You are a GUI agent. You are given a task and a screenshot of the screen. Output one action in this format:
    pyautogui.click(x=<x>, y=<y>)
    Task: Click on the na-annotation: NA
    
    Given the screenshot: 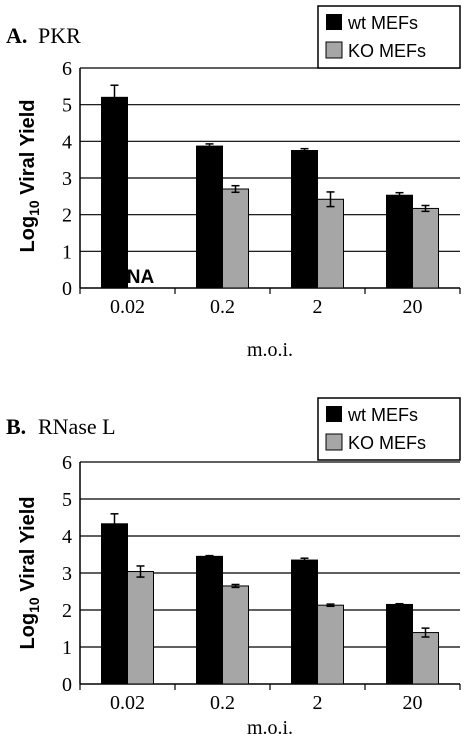 What is the action you would take?
    pyautogui.click(x=141, y=277)
    